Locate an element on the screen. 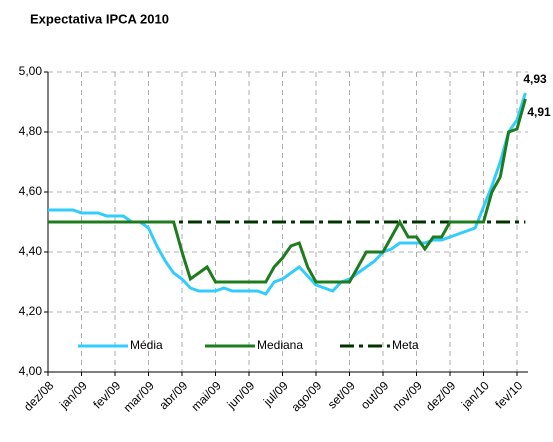 This screenshot has width=553, height=442. x-tick-label: fev/10 is located at coordinates (508, 394).